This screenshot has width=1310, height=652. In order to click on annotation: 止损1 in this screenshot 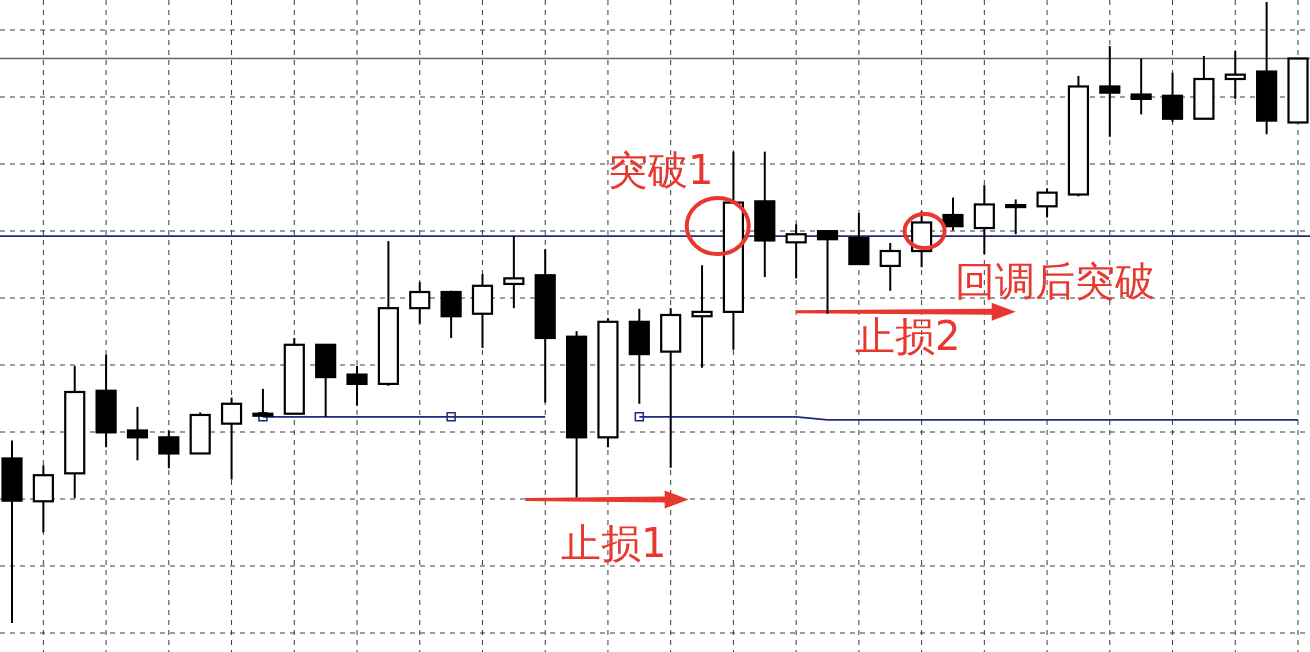, I will do `click(614, 543)`.